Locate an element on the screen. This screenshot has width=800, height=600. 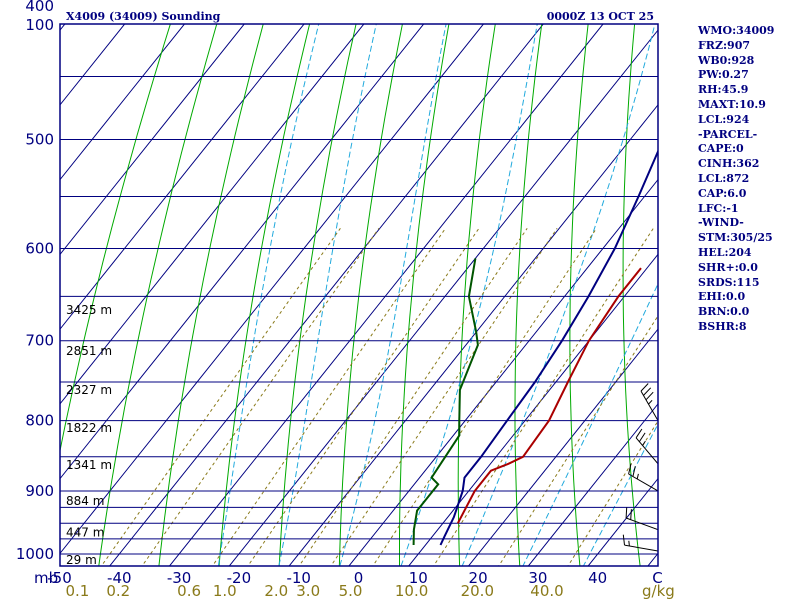
dewpoint-trace is located at coordinates (445, 402).